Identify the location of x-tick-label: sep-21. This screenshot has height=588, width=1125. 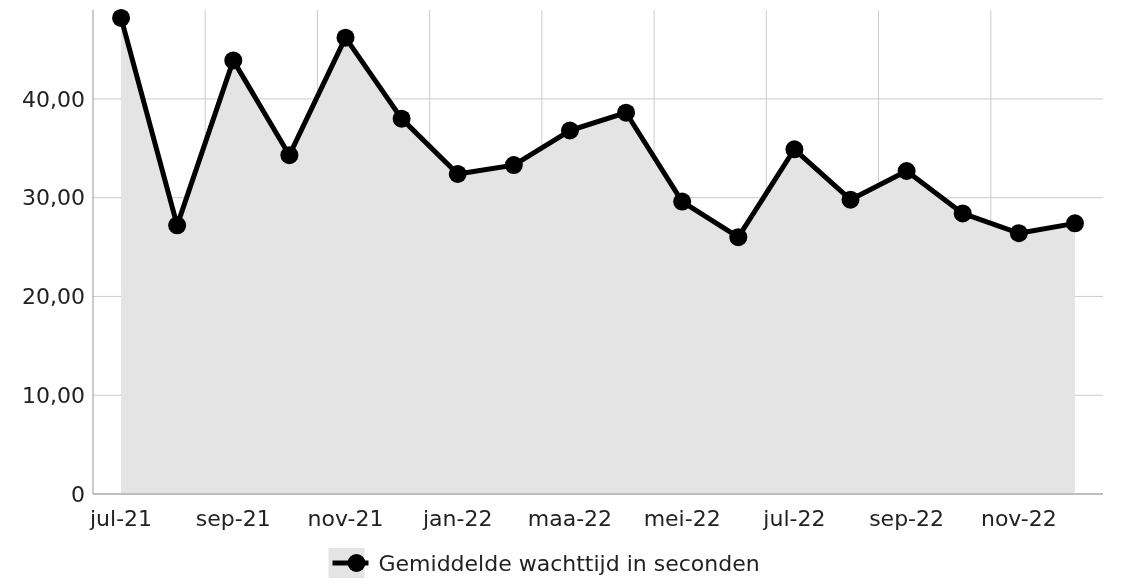
(233, 518).